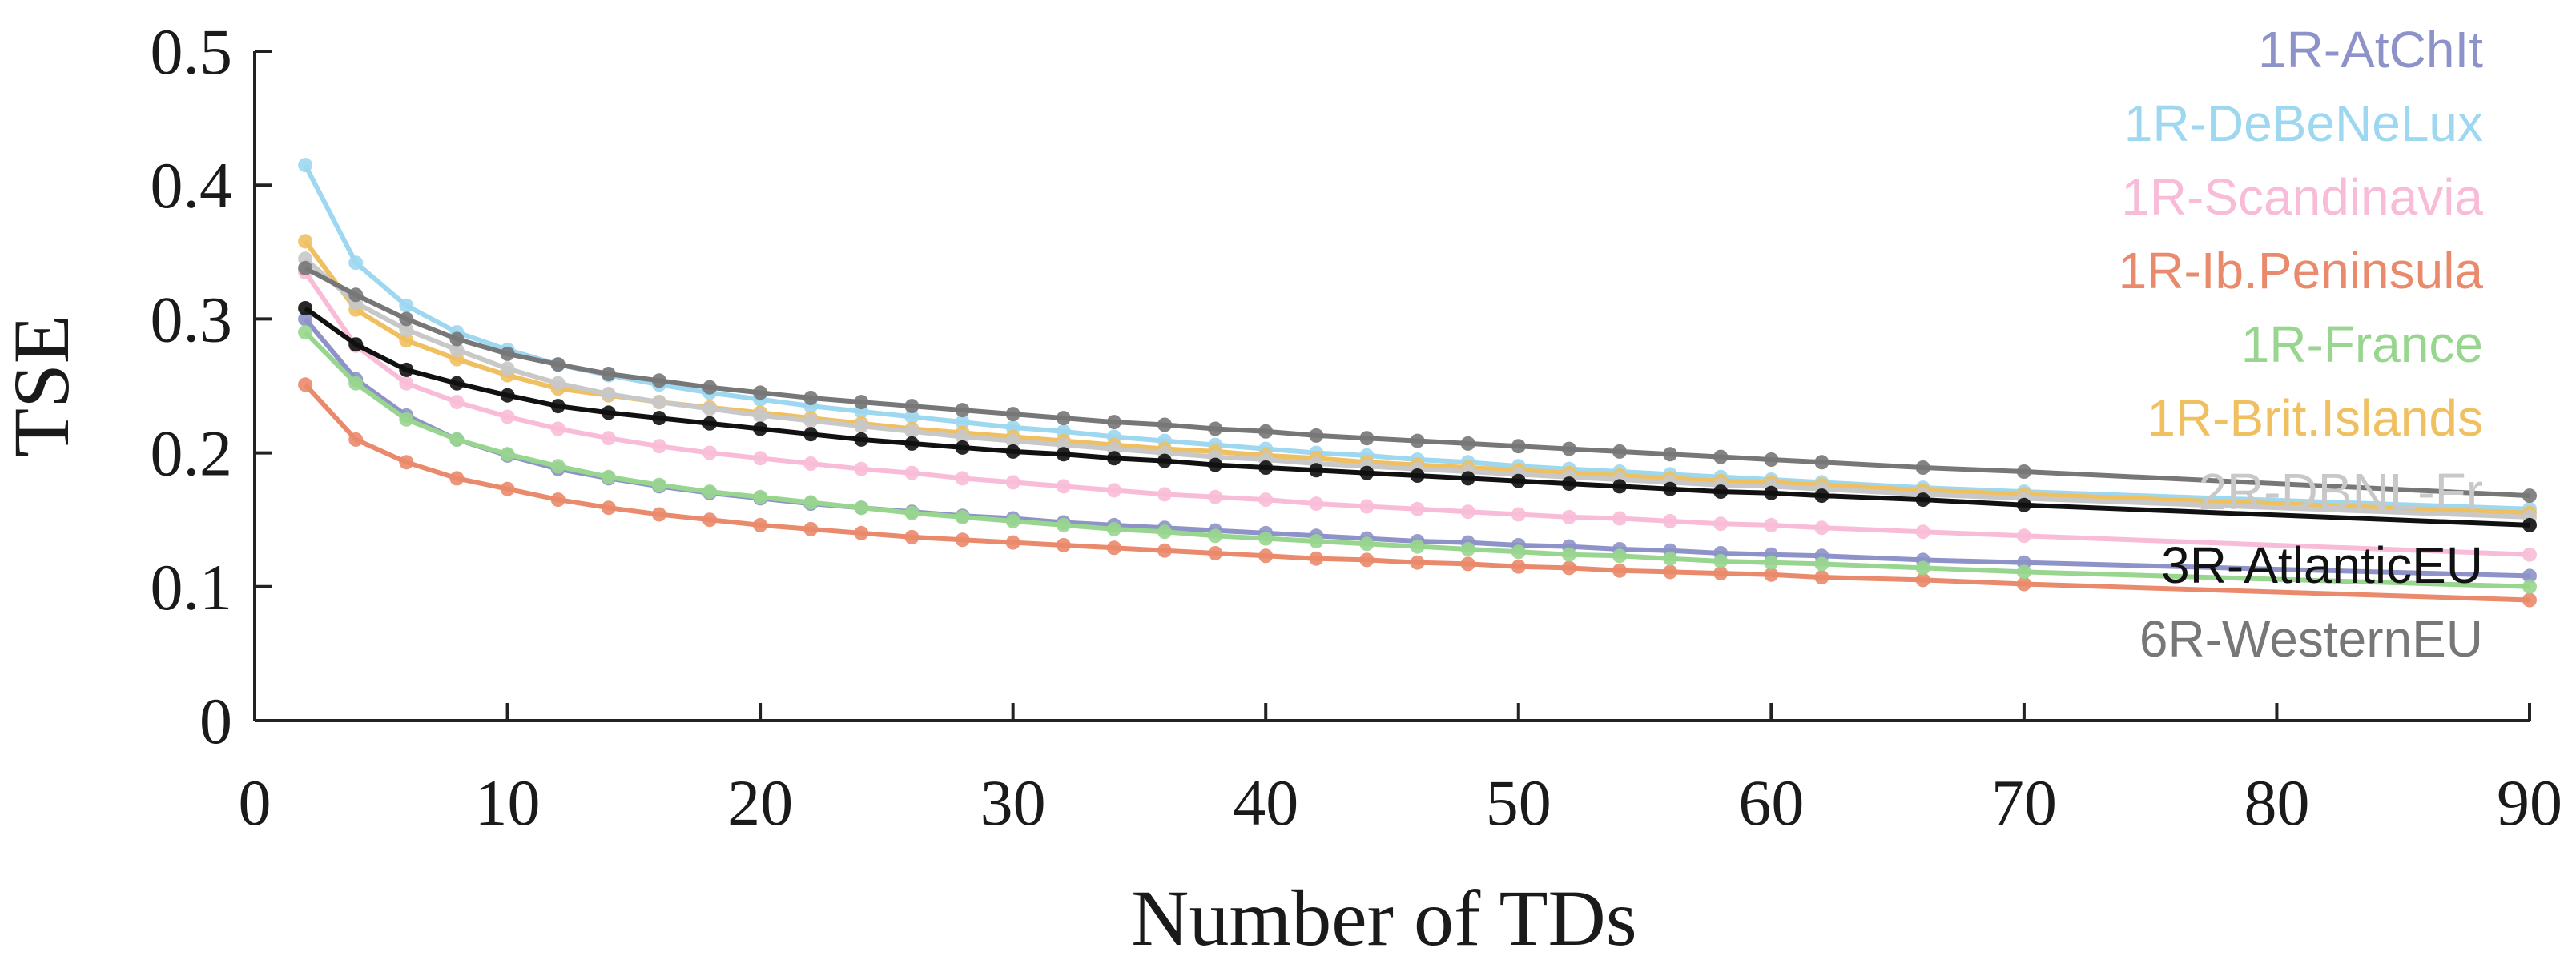 The height and width of the screenshot is (968, 2576). What do you see at coordinates (192, 587) in the screenshot?
I see `y-tick-label: 0.1` at bounding box center [192, 587].